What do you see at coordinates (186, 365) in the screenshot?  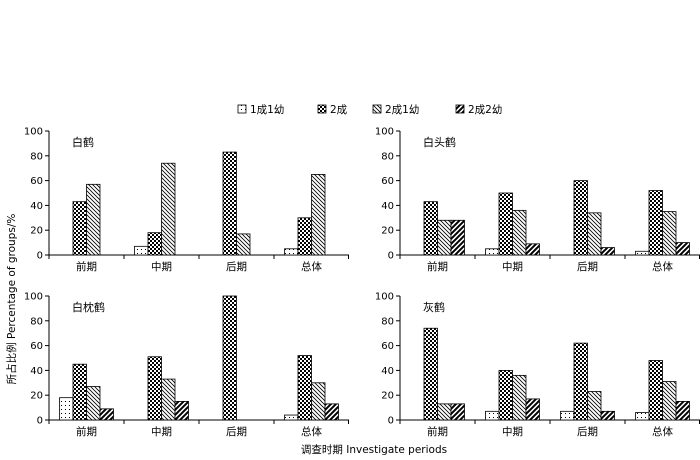 I see `chart-panel-3: 白枕鹤 0 20 40 60 80 100 前期 中期 后期 总体` at bounding box center [186, 365].